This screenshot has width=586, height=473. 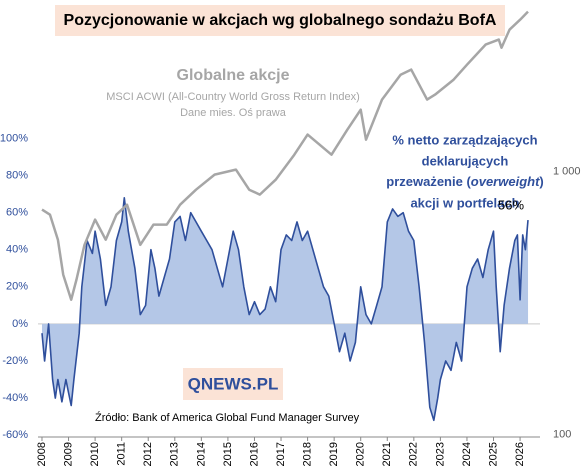 What do you see at coordinates (233, 75) in the screenshot?
I see `gray-title: Globalne akcje` at bounding box center [233, 75].